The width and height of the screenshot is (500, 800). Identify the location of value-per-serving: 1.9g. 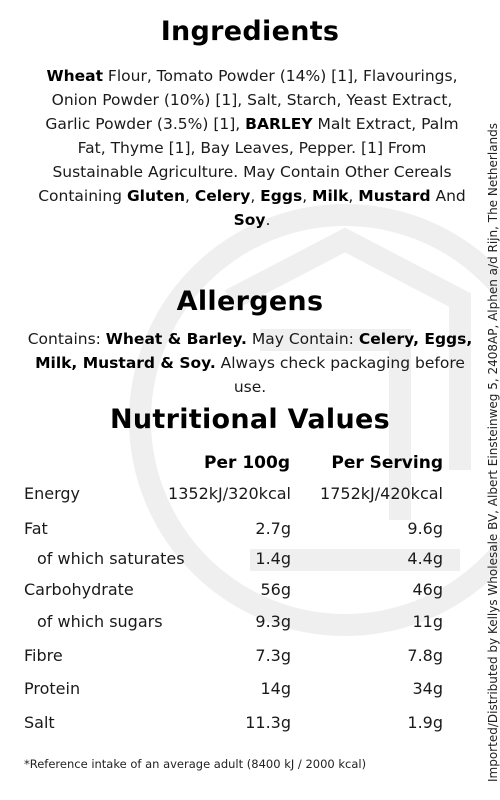
(425, 722).